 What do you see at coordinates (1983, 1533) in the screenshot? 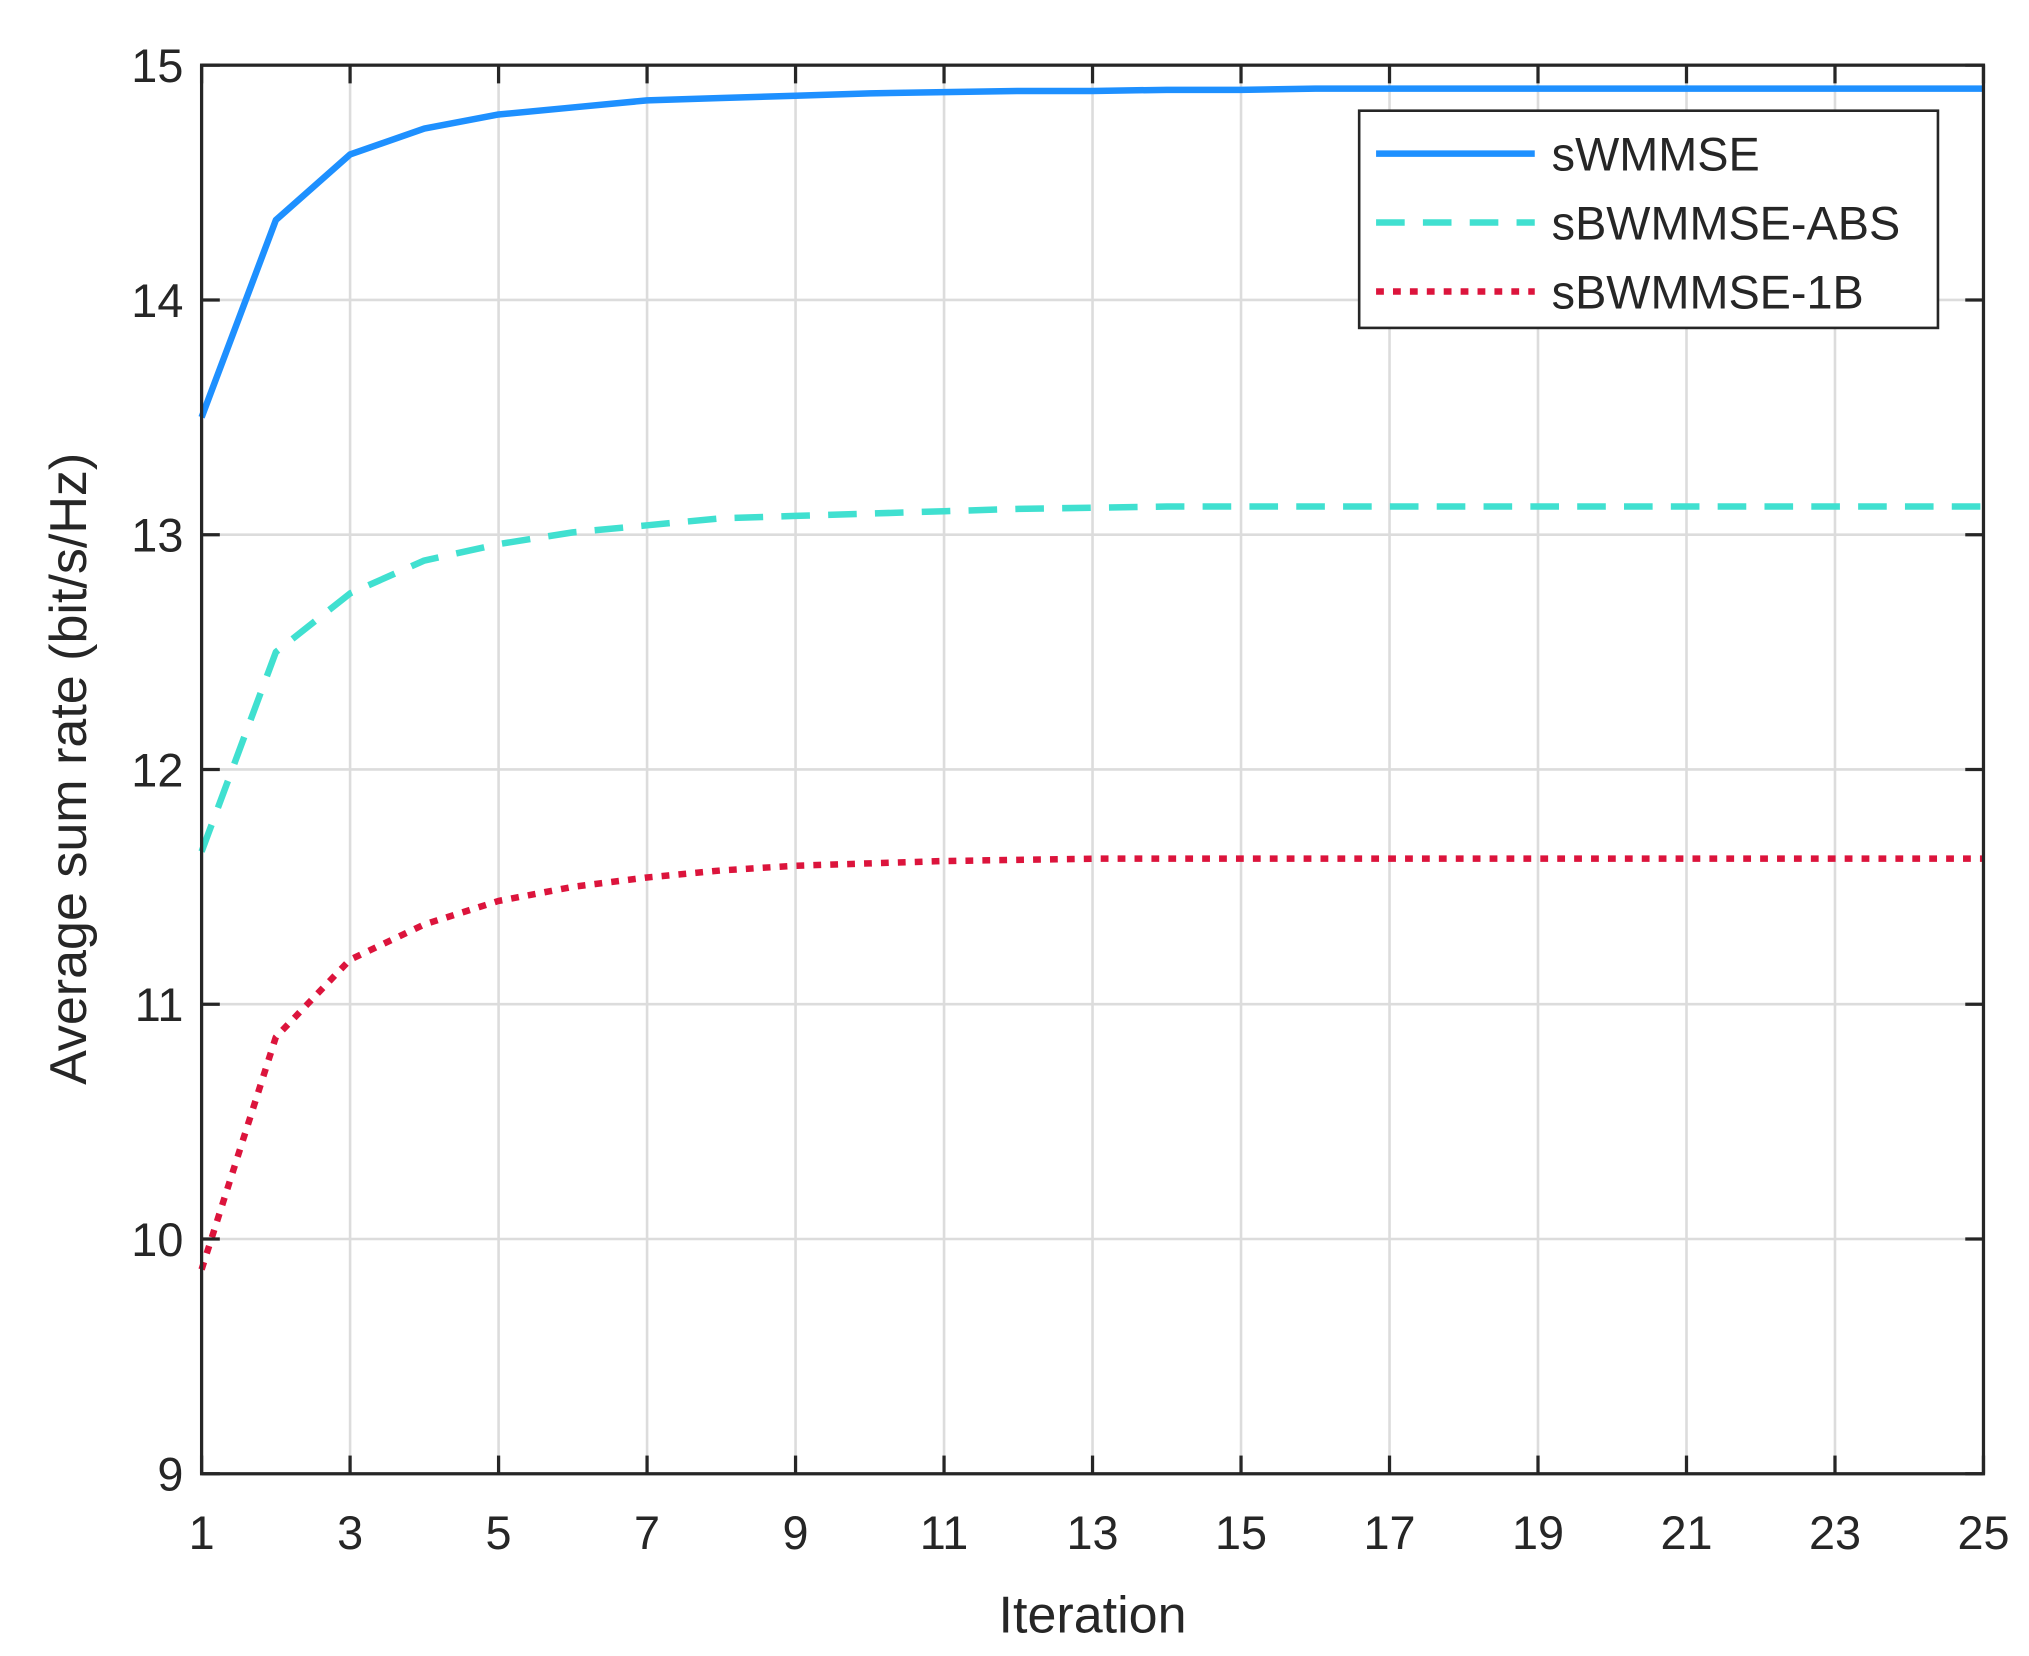
I see `x-tick-label: 25` at bounding box center [1983, 1533].